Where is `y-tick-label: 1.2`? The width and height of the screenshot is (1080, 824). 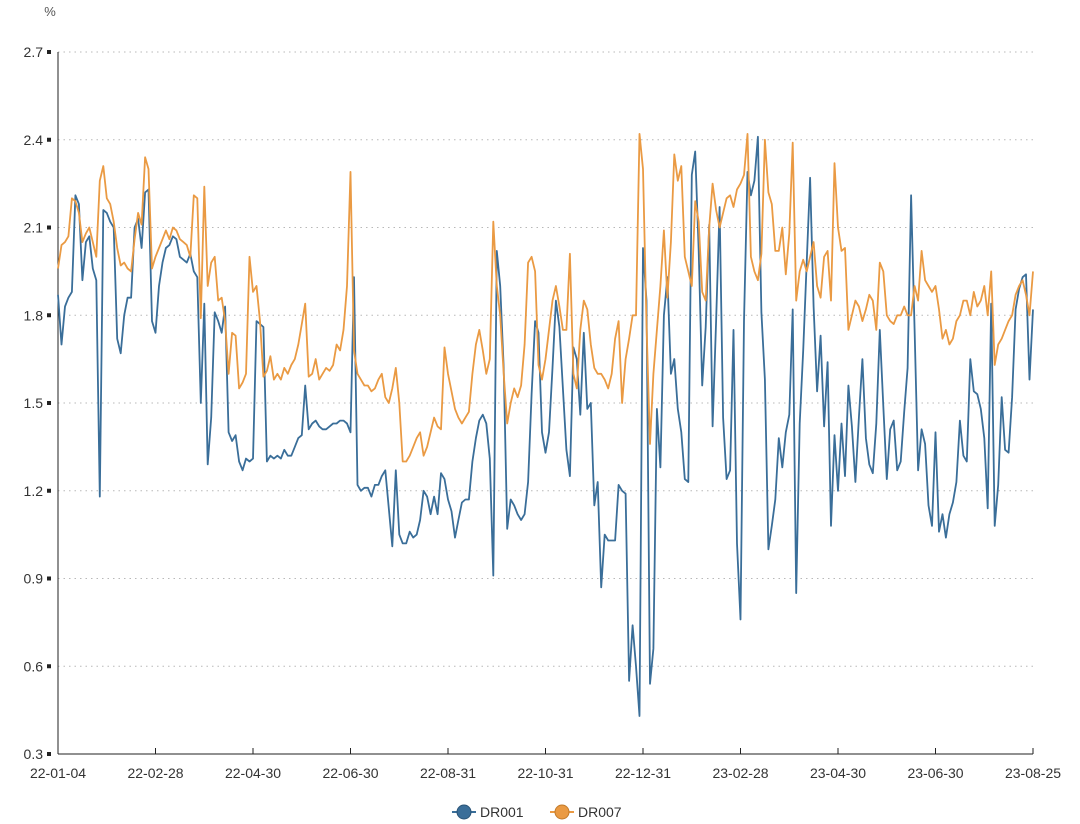
y-tick-label: 1.2 is located at coordinates (34, 491).